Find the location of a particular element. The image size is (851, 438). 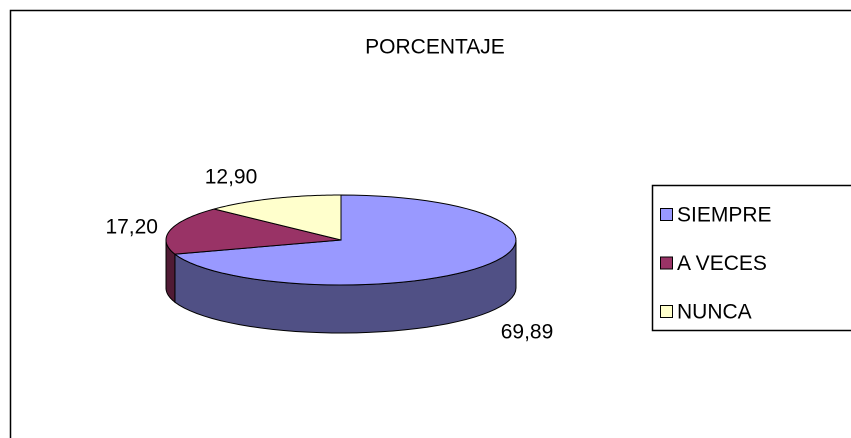

legend-label: A VECES is located at coordinates (722, 263).